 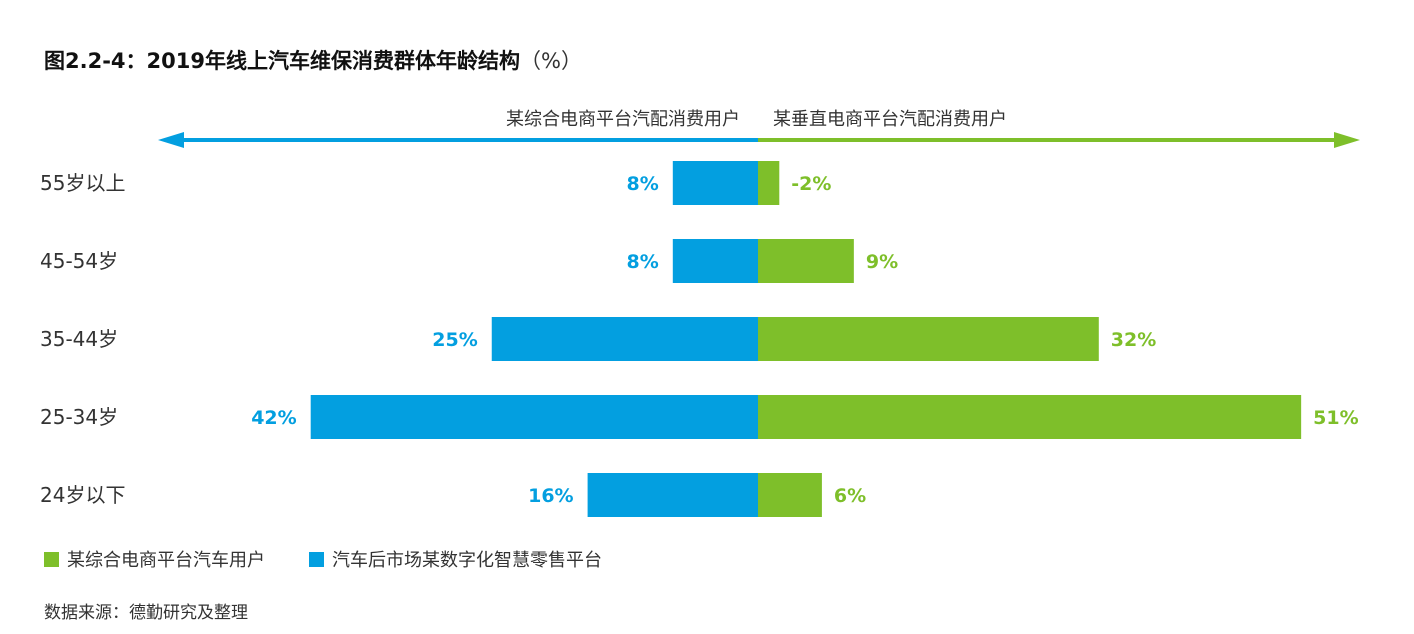 What do you see at coordinates (82, 495) in the screenshot?
I see `category-label: 24岁以下` at bounding box center [82, 495].